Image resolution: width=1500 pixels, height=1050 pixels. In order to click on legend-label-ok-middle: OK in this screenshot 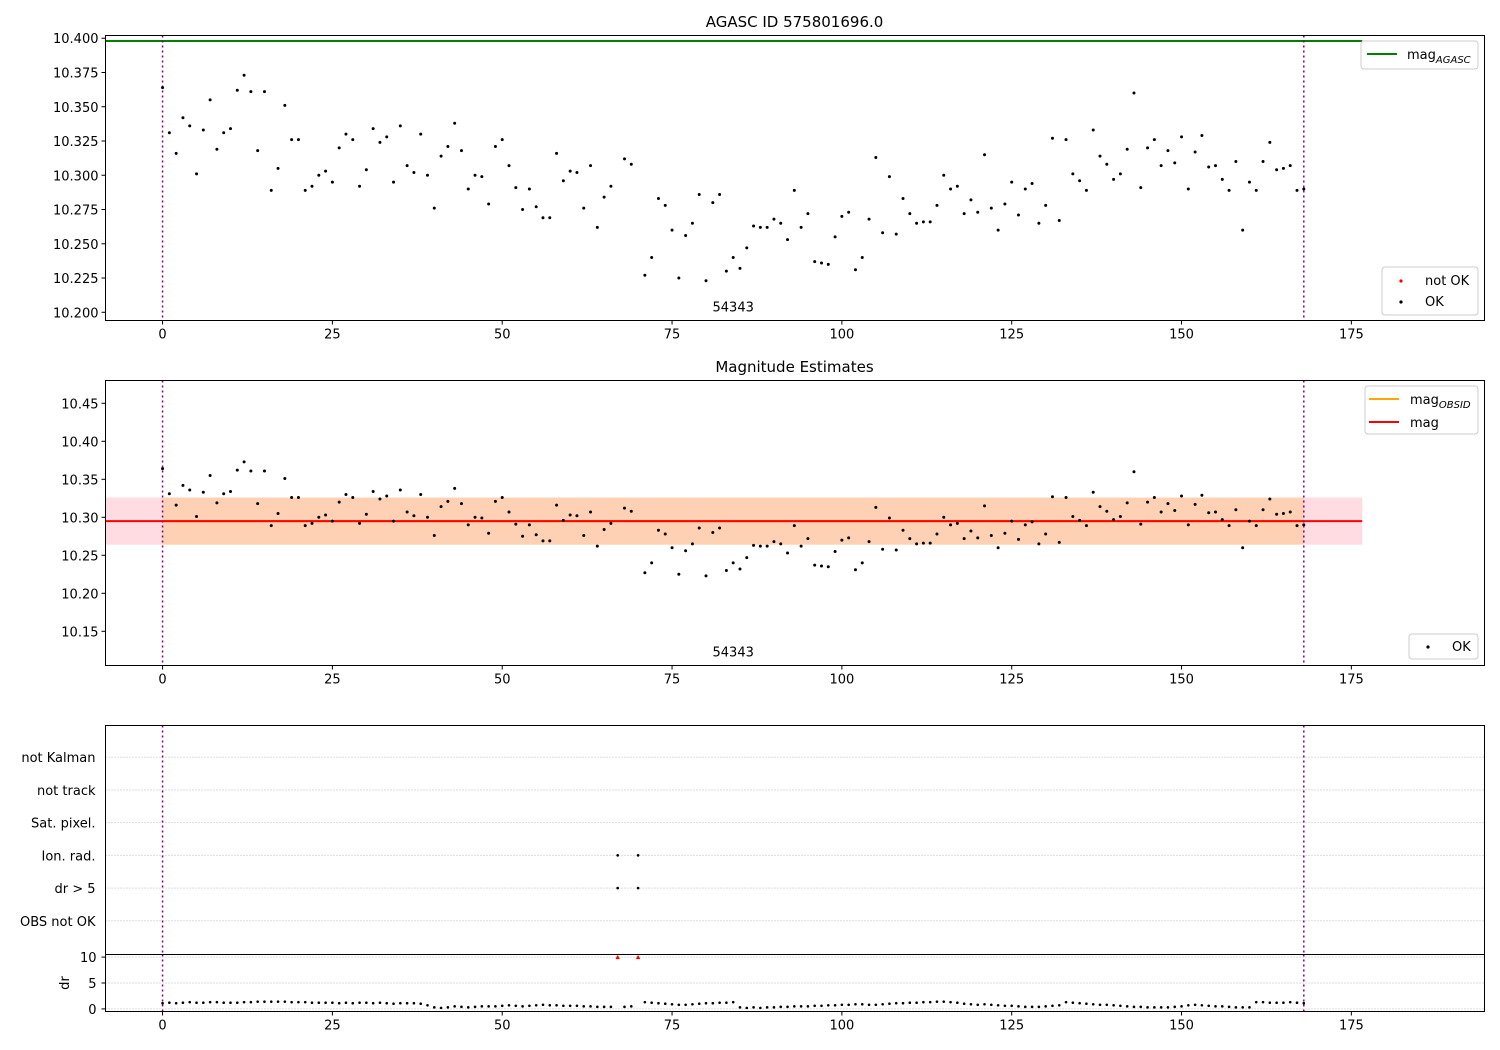, I will do `click(1461, 647)`.